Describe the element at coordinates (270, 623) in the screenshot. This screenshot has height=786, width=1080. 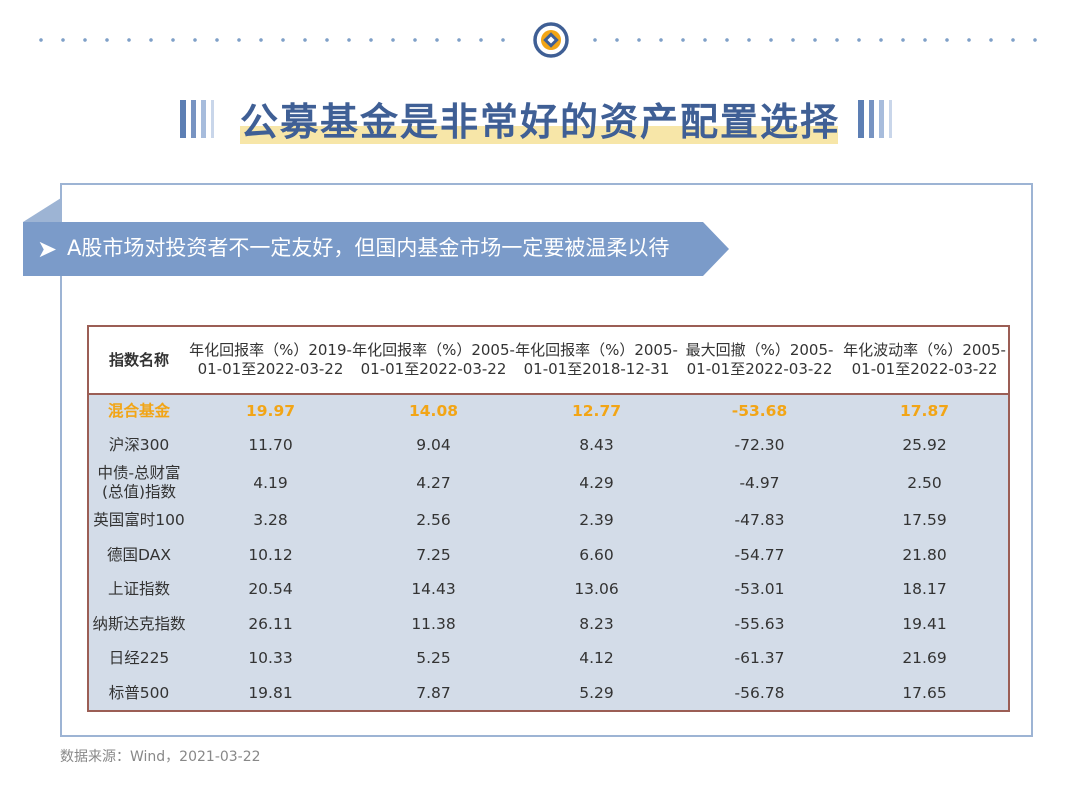
I see `cell-value: 26.11` at that location.